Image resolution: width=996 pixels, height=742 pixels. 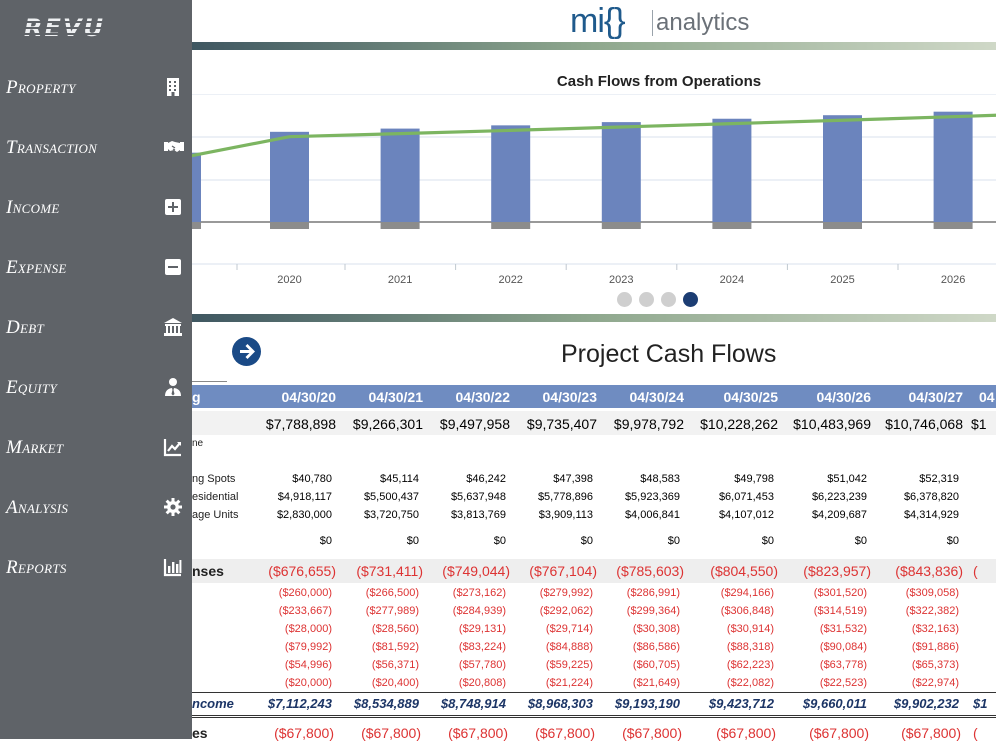 I want to click on table-cell: (, so click(x=975, y=733).